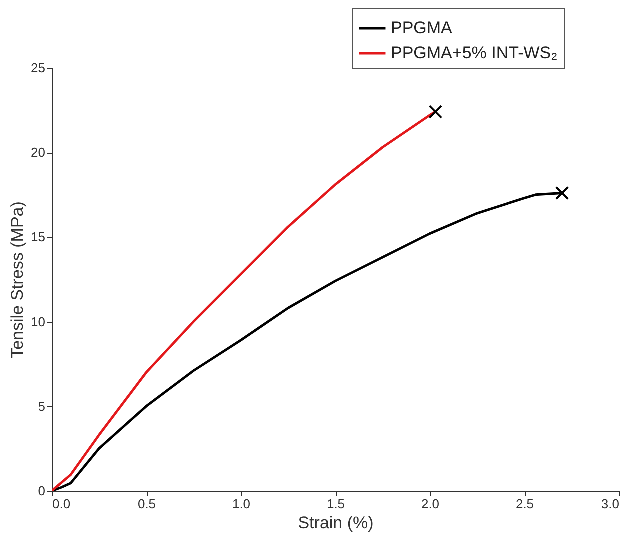 The width and height of the screenshot is (640, 545). I want to click on legend-label: PPGMA+5% INT-WS₂, so click(474, 53).